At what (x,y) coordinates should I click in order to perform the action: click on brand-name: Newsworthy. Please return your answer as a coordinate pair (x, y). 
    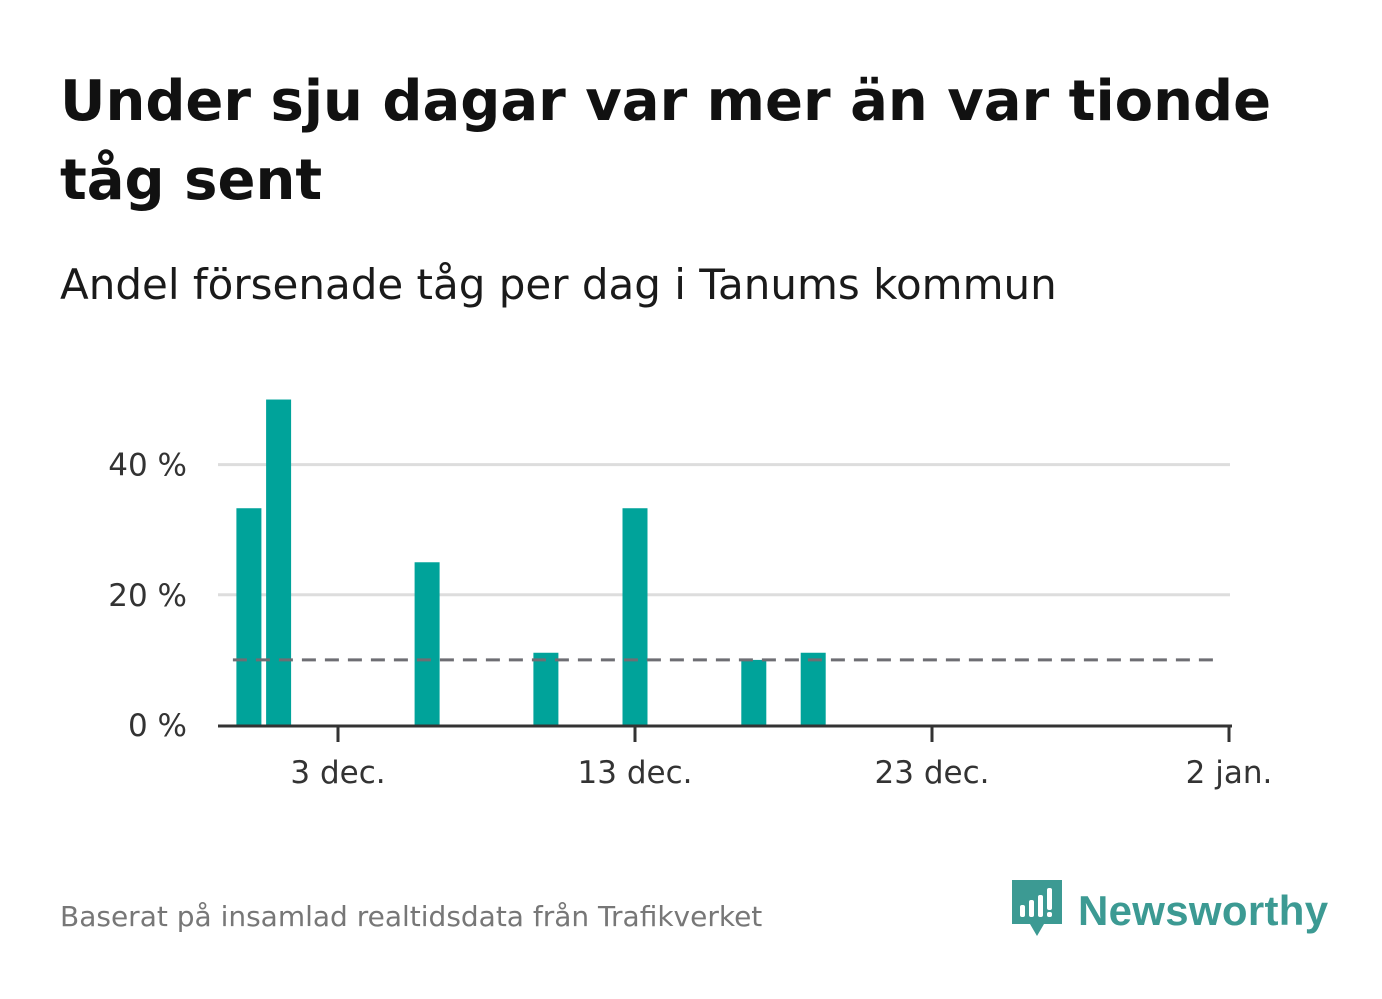
    Looking at the image, I should click on (1203, 910).